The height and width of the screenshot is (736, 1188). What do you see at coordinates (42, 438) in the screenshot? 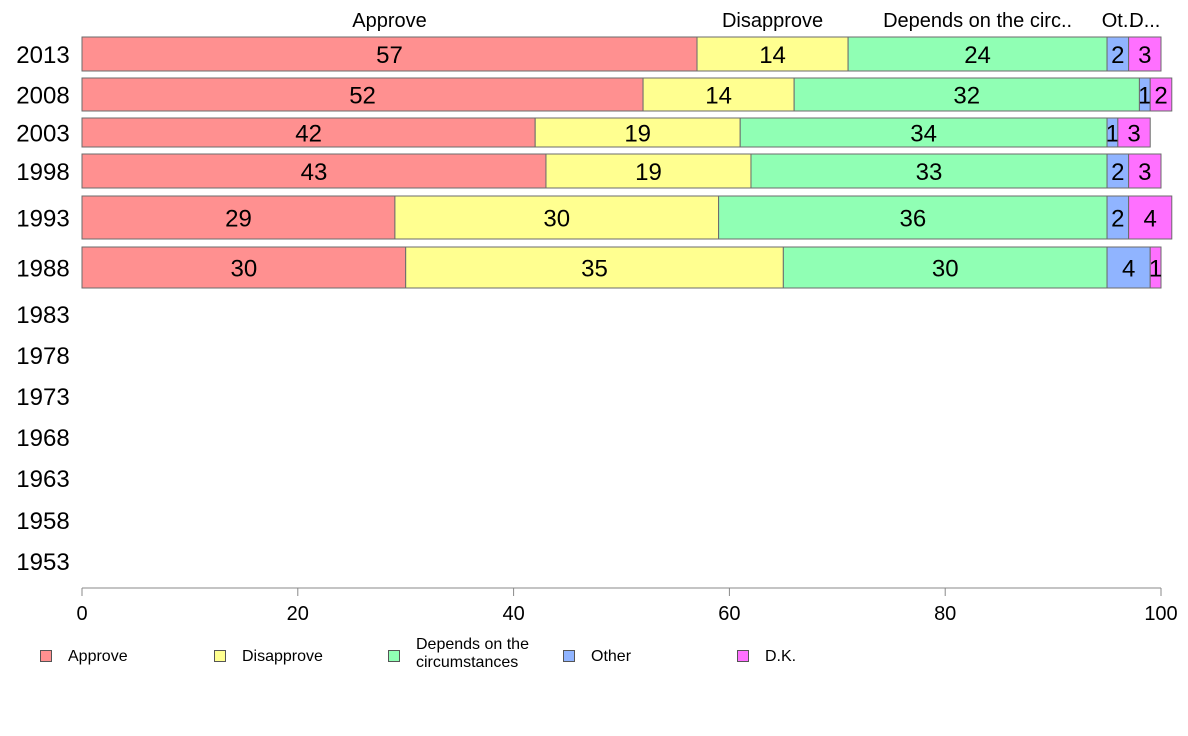
I see `category-label: 1968` at bounding box center [42, 438].